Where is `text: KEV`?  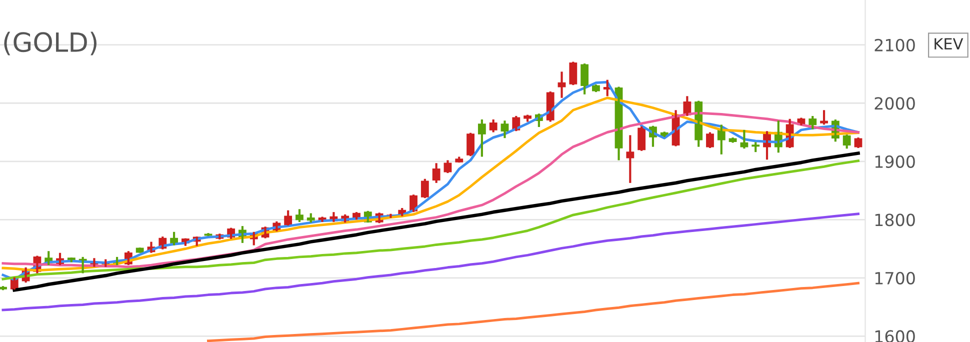 text: KEV is located at coordinates (949, 44).